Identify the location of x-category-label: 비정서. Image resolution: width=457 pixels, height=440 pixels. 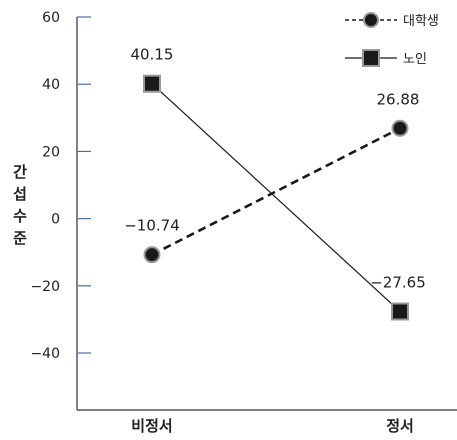
(151, 426).